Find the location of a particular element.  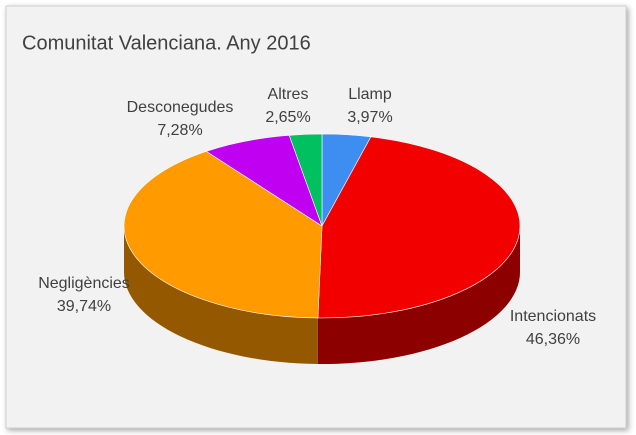

slice-label: Negligències is located at coordinates (84, 283).